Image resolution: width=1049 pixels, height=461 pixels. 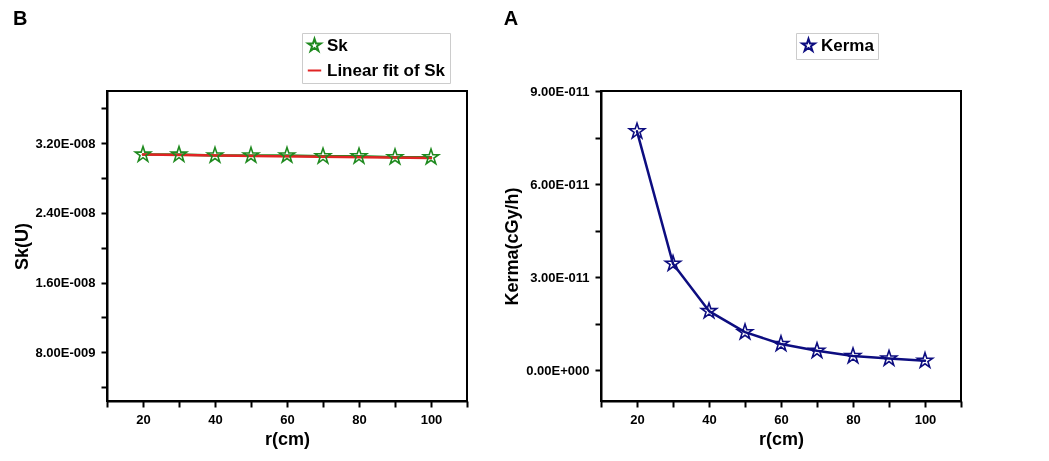 What do you see at coordinates (20, 17) in the screenshot?
I see `chart-title: B` at bounding box center [20, 17].